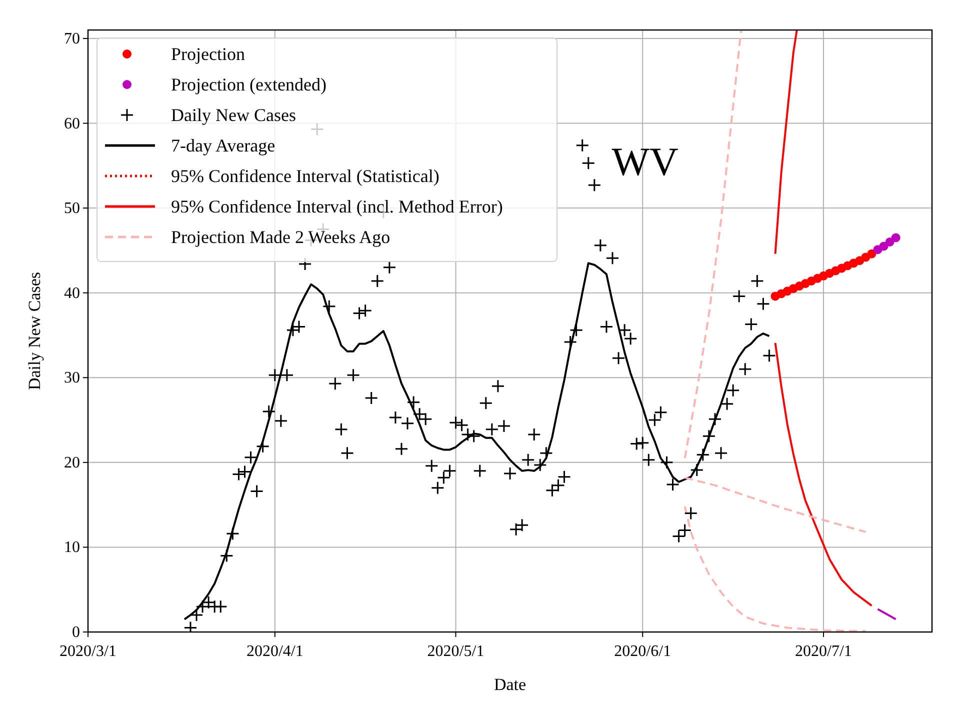 The height and width of the screenshot is (720, 960). What do you see at coordinates (208, 54) in the screenshot?
I see `legend-label: Projection` at bounding box center [208, 54].